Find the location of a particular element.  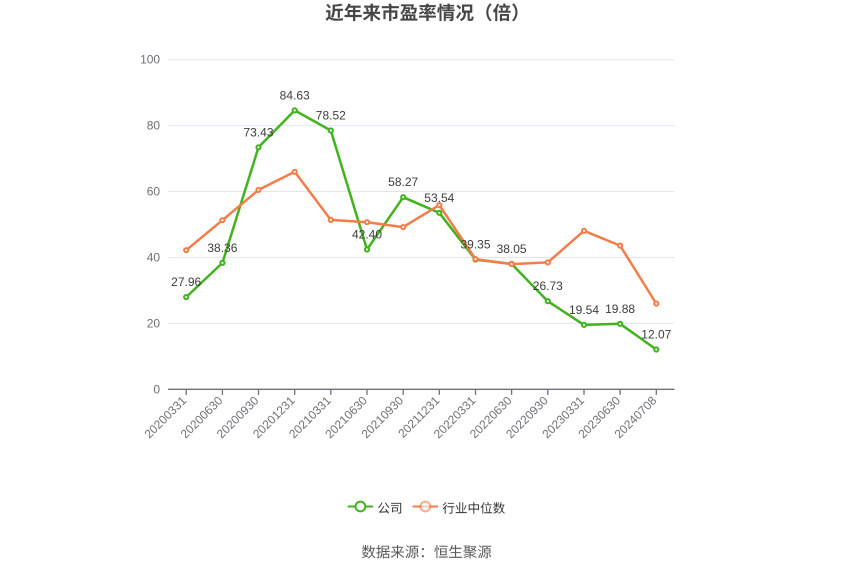

svg-text: 38.05 is located at coordinates (512, 249).